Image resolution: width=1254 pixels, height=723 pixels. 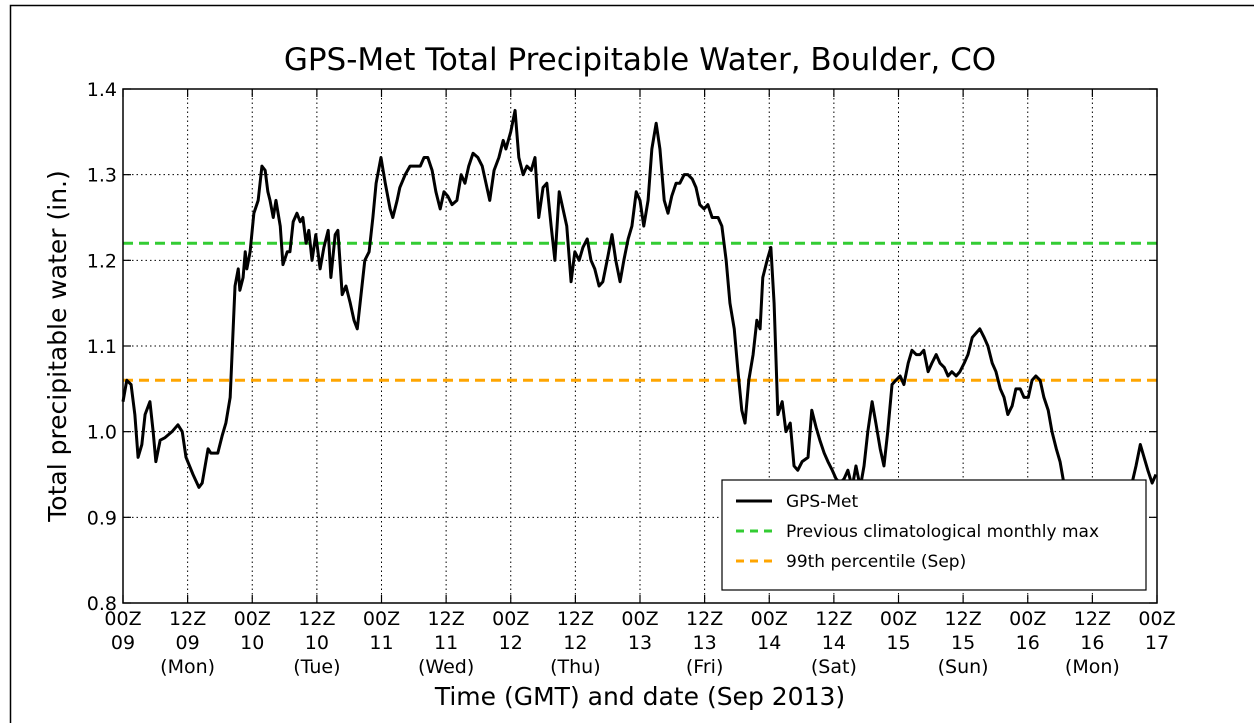 What do you see at coordinates (102, 604) in the screenshot?
I see `y-tick-label: 0.8` at bounding box center [102, 604].